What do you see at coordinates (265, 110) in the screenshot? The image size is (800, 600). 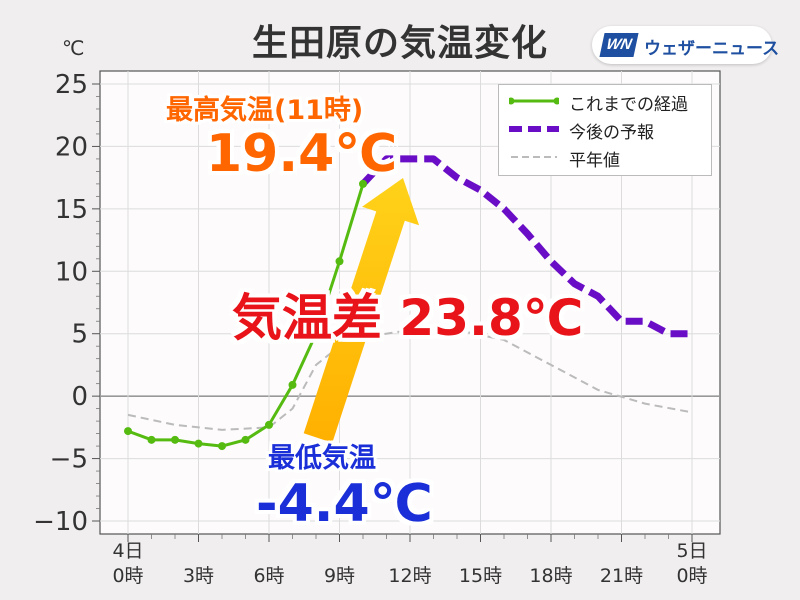 I see `max-temp-label: 最高気温(11時)` at bounding box center [265, 110].